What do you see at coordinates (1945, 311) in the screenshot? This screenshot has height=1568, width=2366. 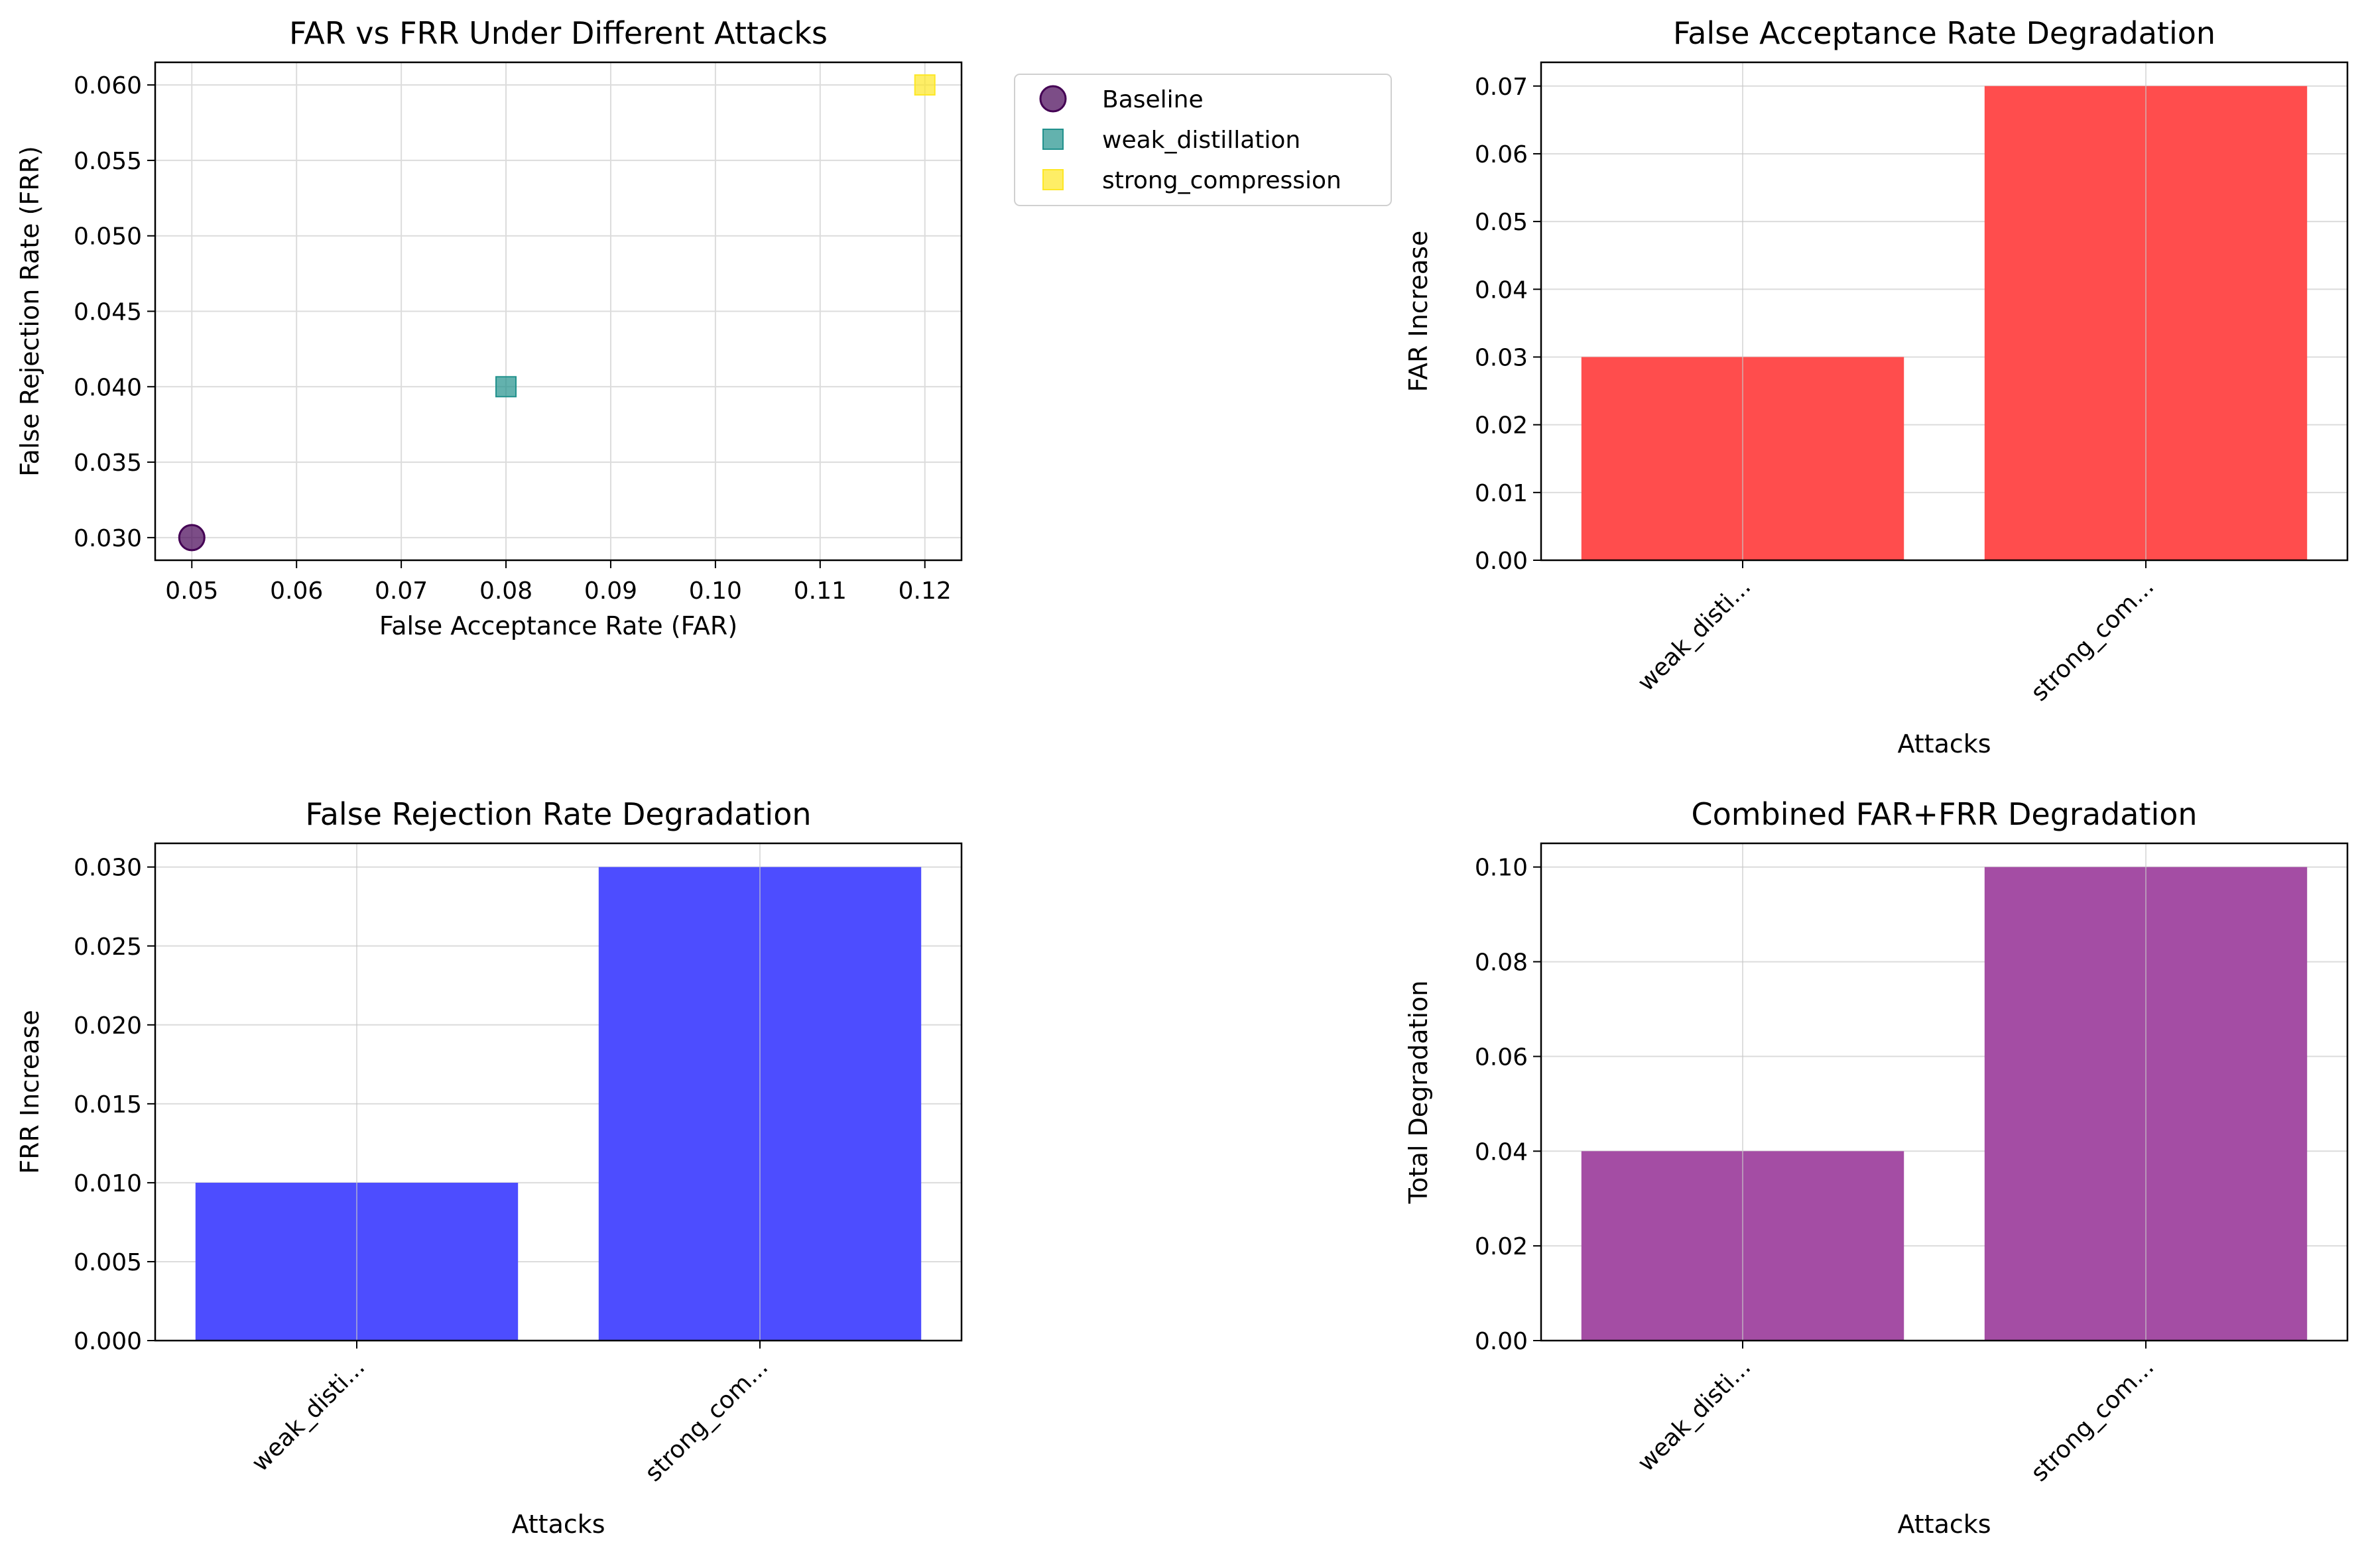 I see `far-axes-frame` at bounding box center [1945, 311].